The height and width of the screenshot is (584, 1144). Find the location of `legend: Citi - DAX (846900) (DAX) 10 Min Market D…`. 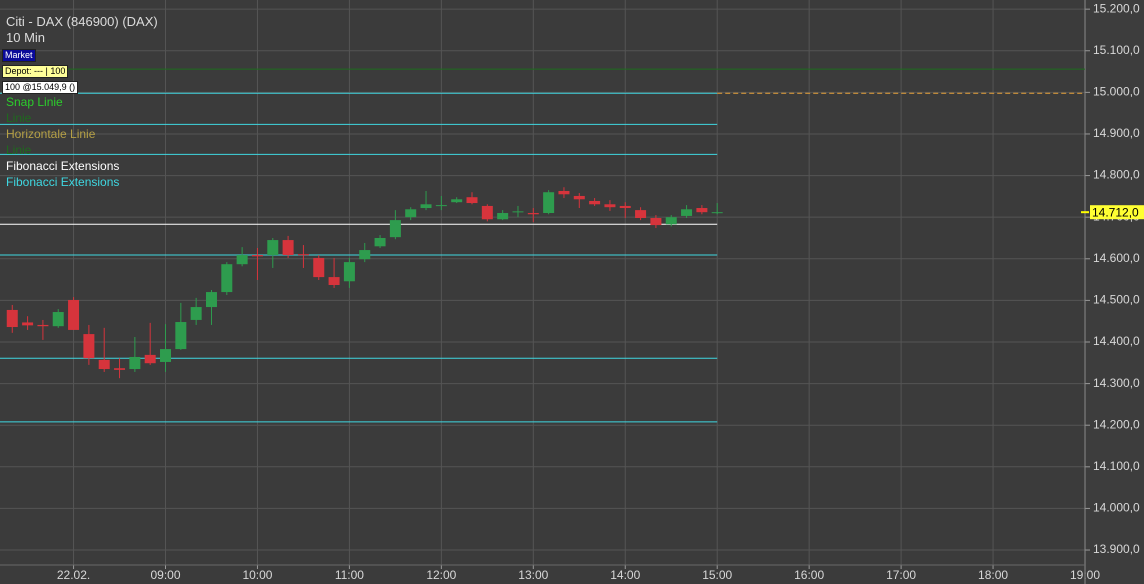

legend: Citi - DAX (846900) (DAX) 10 Min Market D… is located at coordinates (80, 102).